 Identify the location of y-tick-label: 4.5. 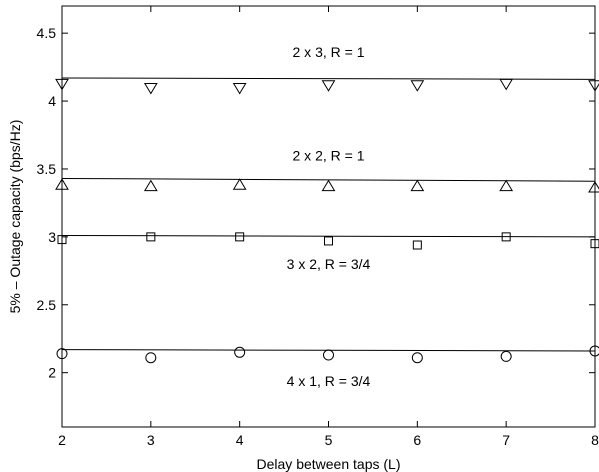
(47, 33).